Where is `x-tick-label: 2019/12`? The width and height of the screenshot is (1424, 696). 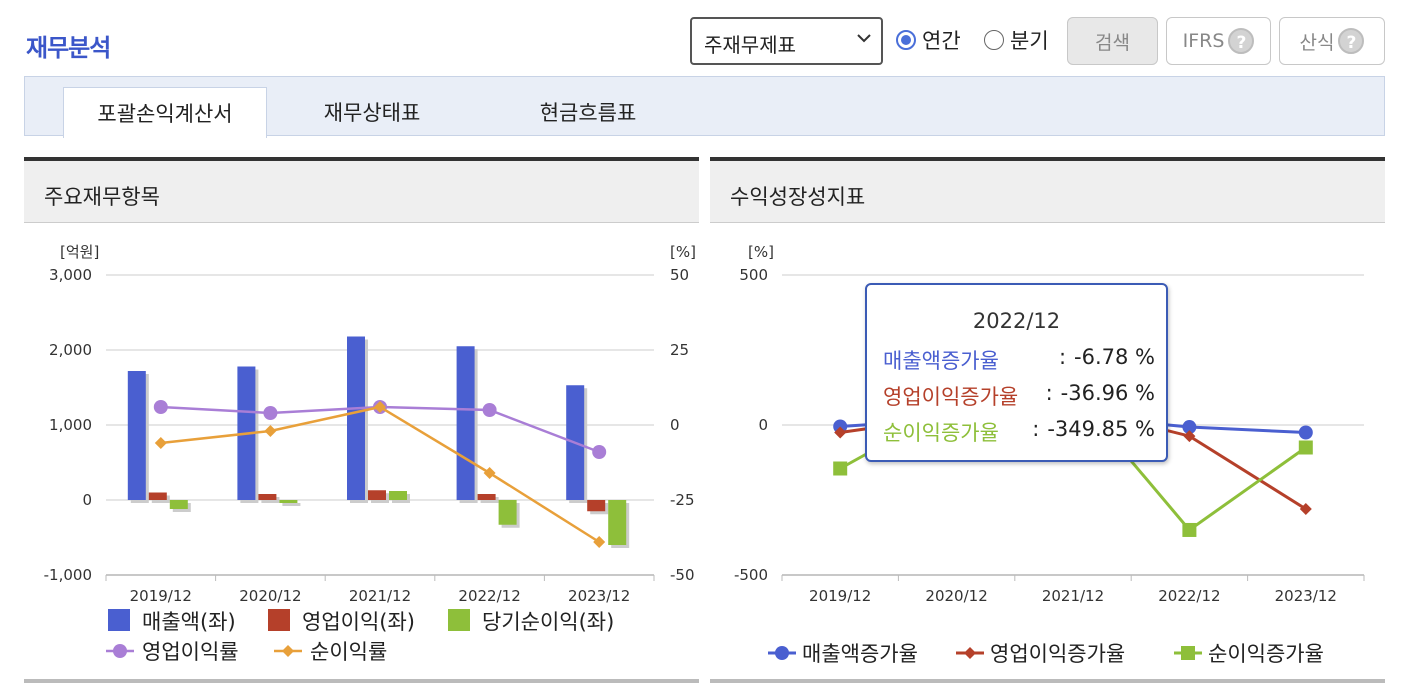
x-tick-label: 2019/12 is located at coordinates (840, 596).